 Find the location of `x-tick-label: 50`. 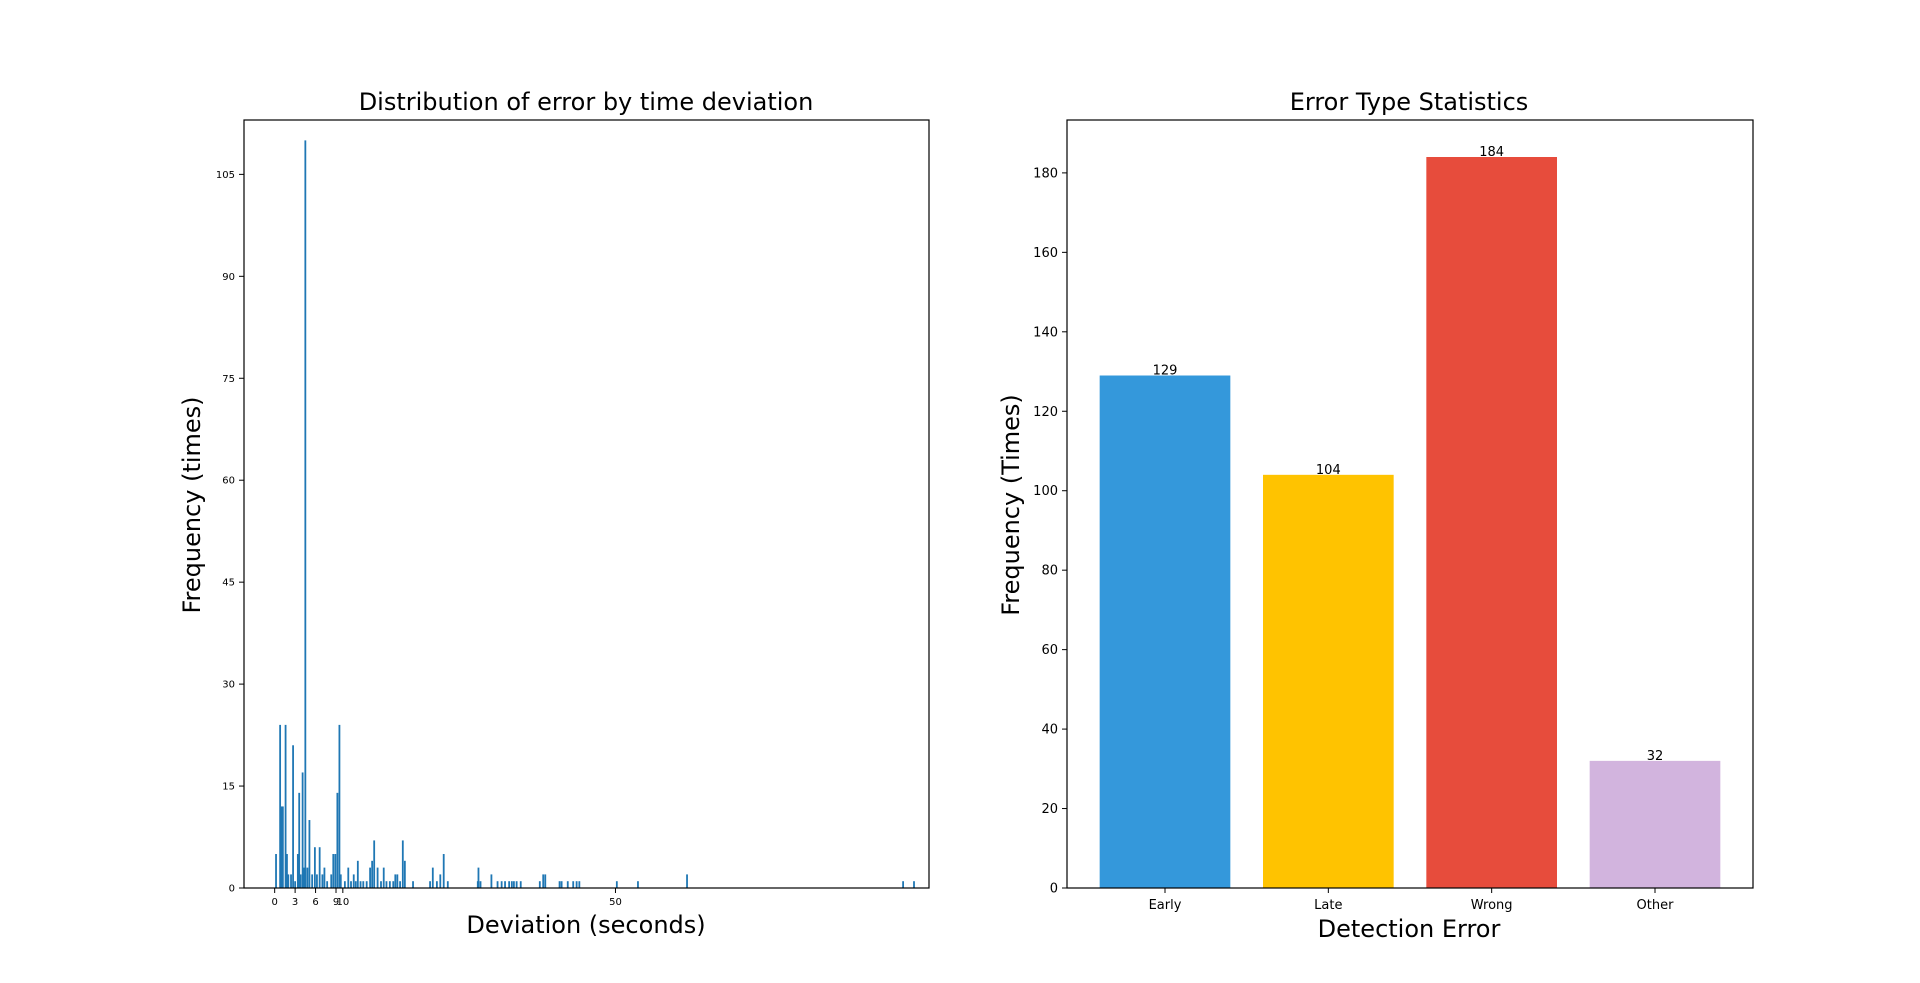

x-tick-label: 50 is located at coordinates (615, 902).